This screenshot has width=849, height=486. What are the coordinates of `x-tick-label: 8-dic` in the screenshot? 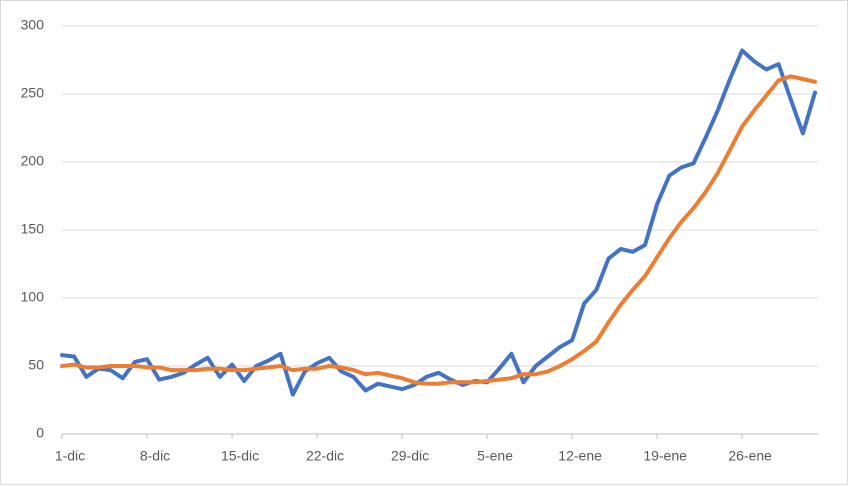 It's located at (155, 456).